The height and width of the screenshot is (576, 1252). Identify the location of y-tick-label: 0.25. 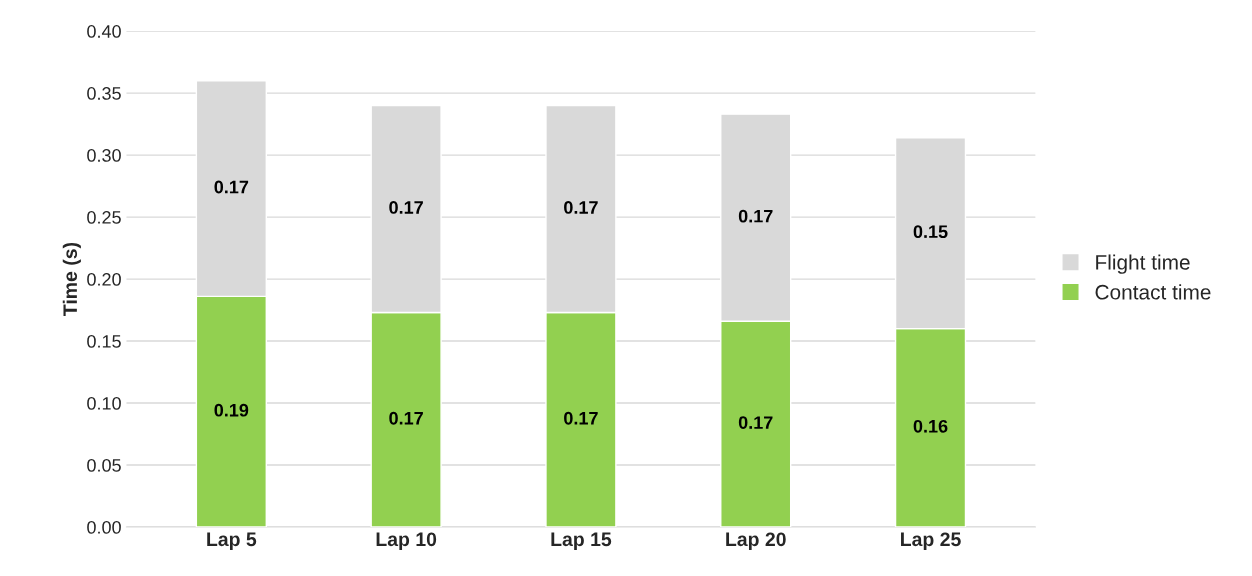
(104, 217).